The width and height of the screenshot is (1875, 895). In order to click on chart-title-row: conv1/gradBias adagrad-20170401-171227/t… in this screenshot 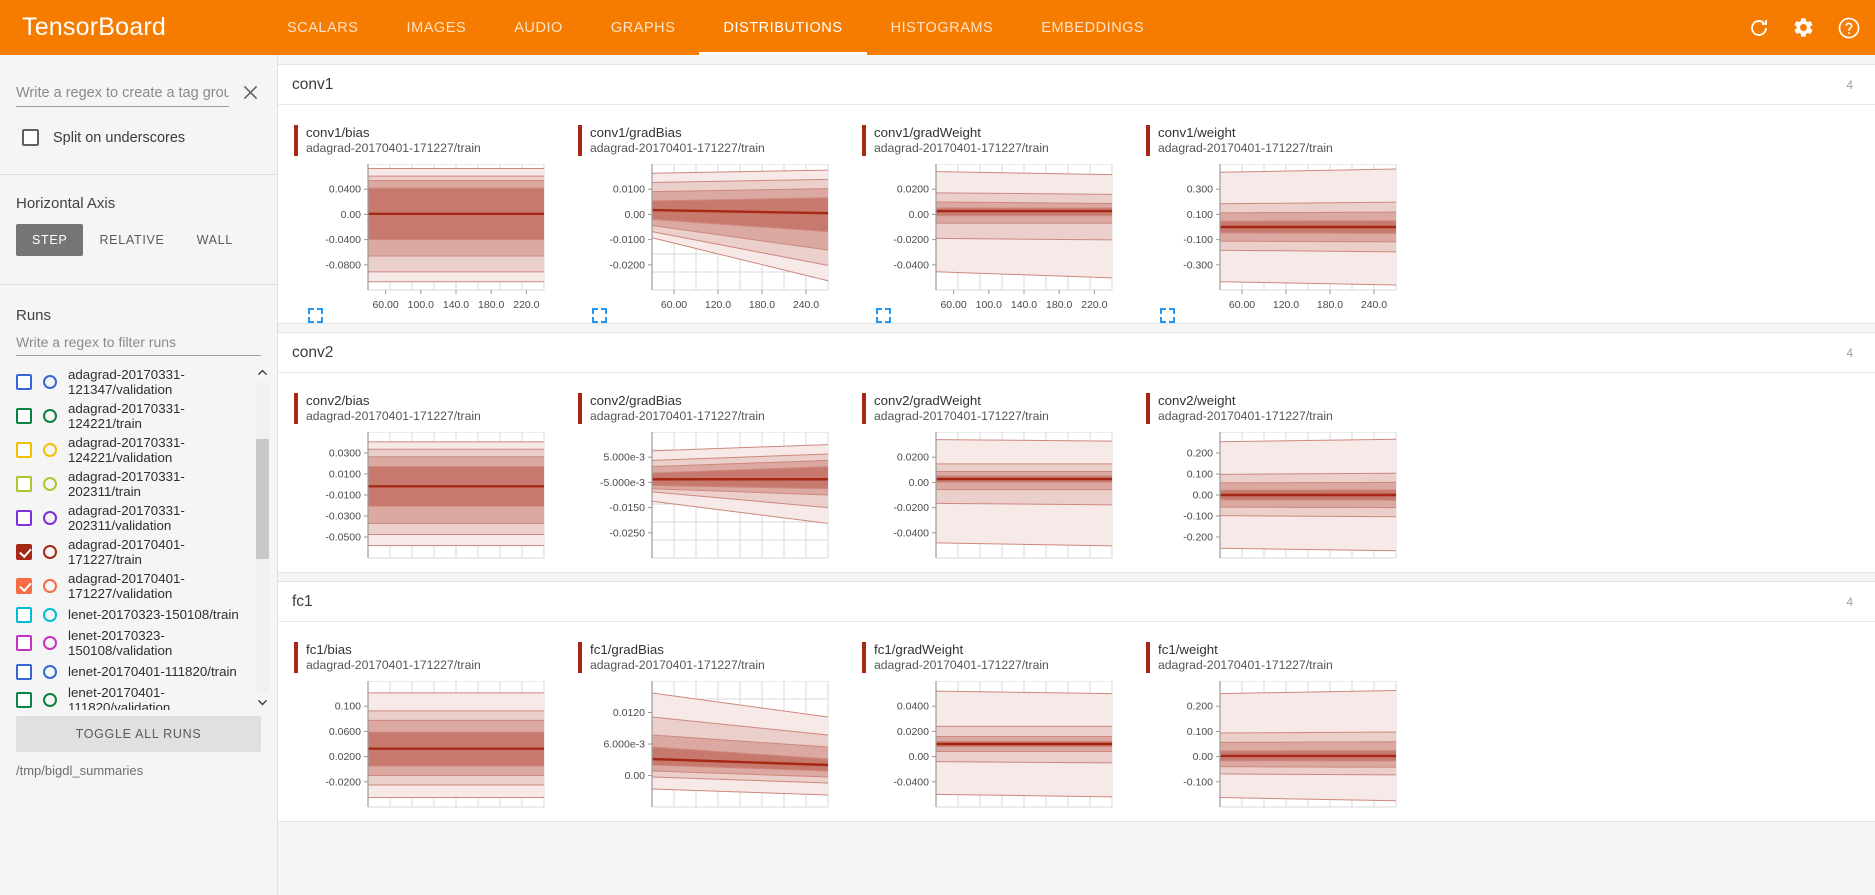, I will do `click(712, 140)`.